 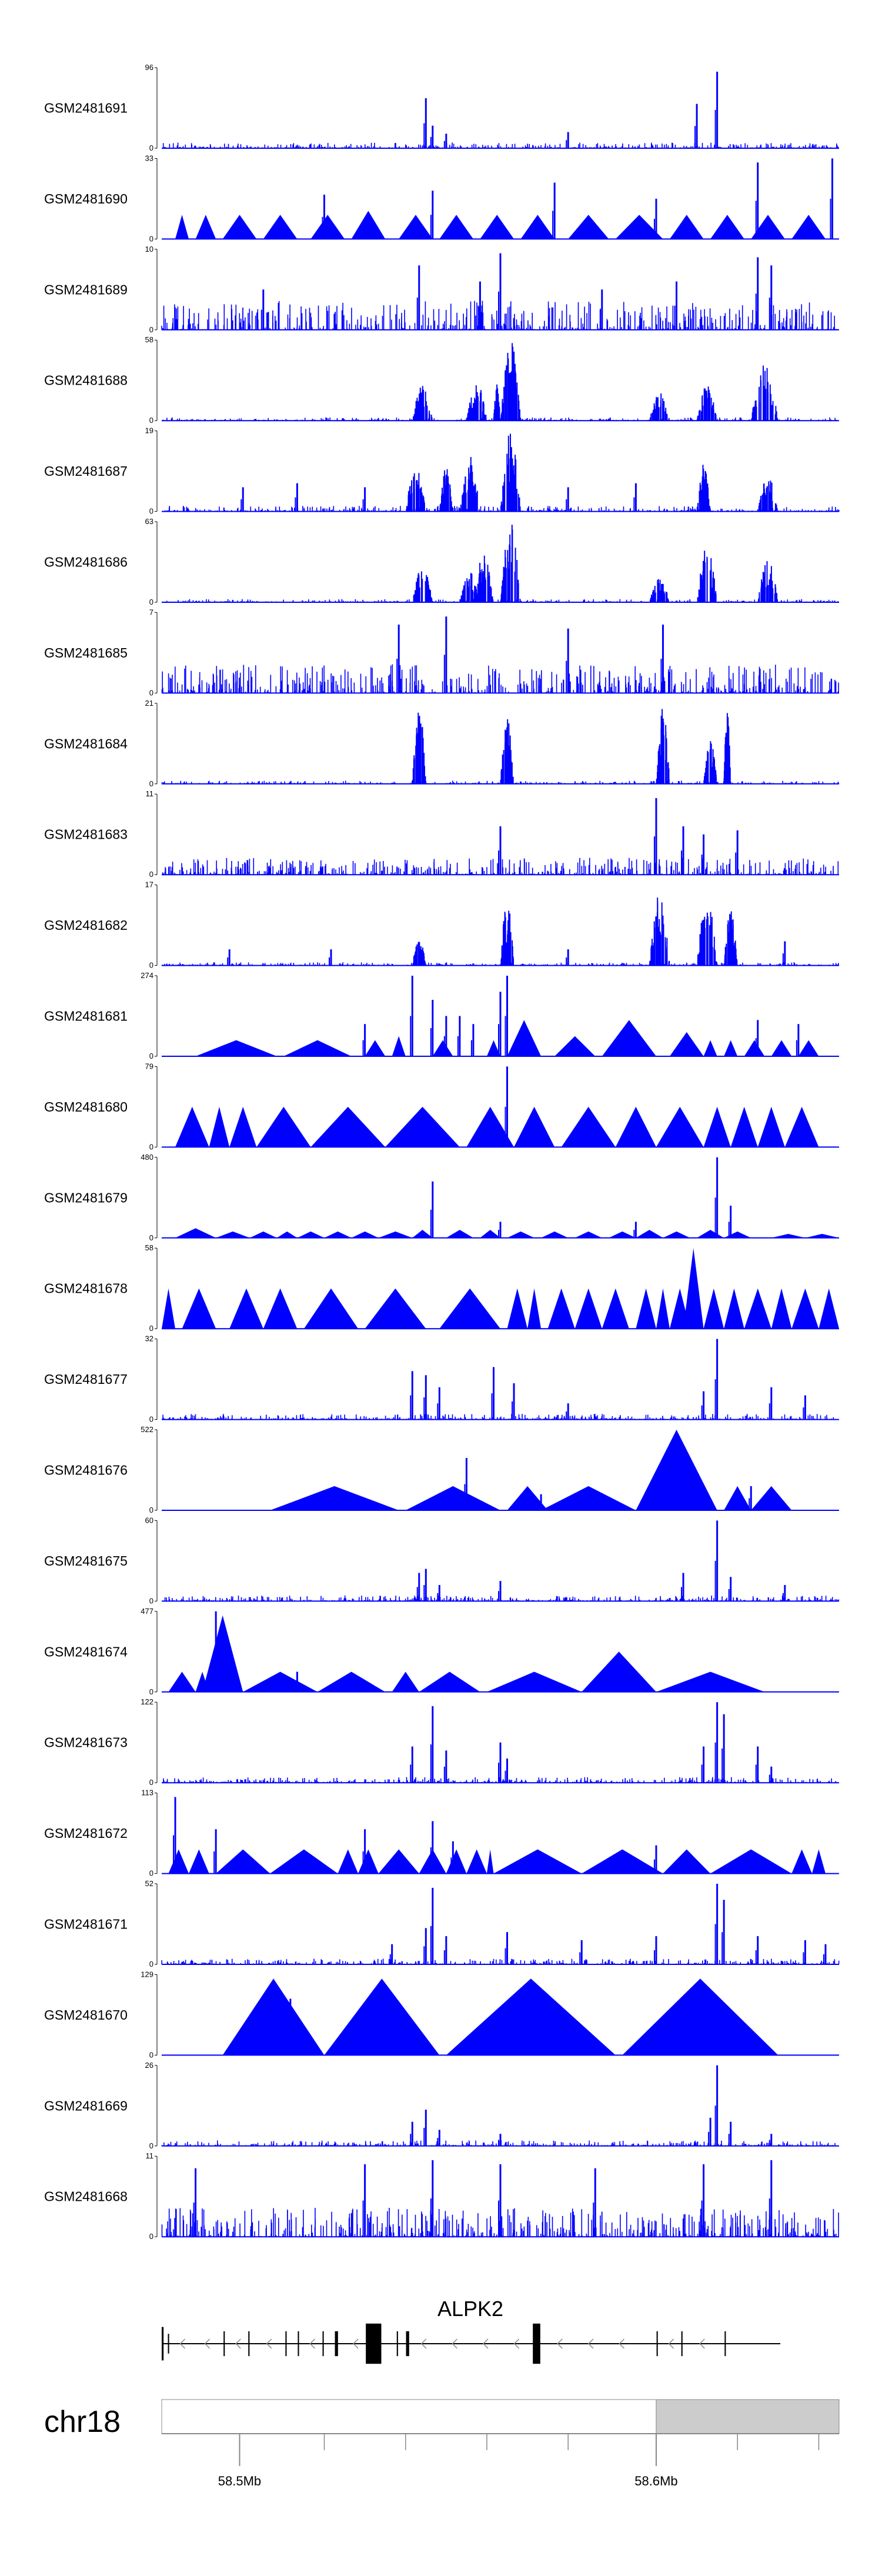 I want to click on track-GSM2481684: GSM2481684 21 0, so click(x=442, y=743).